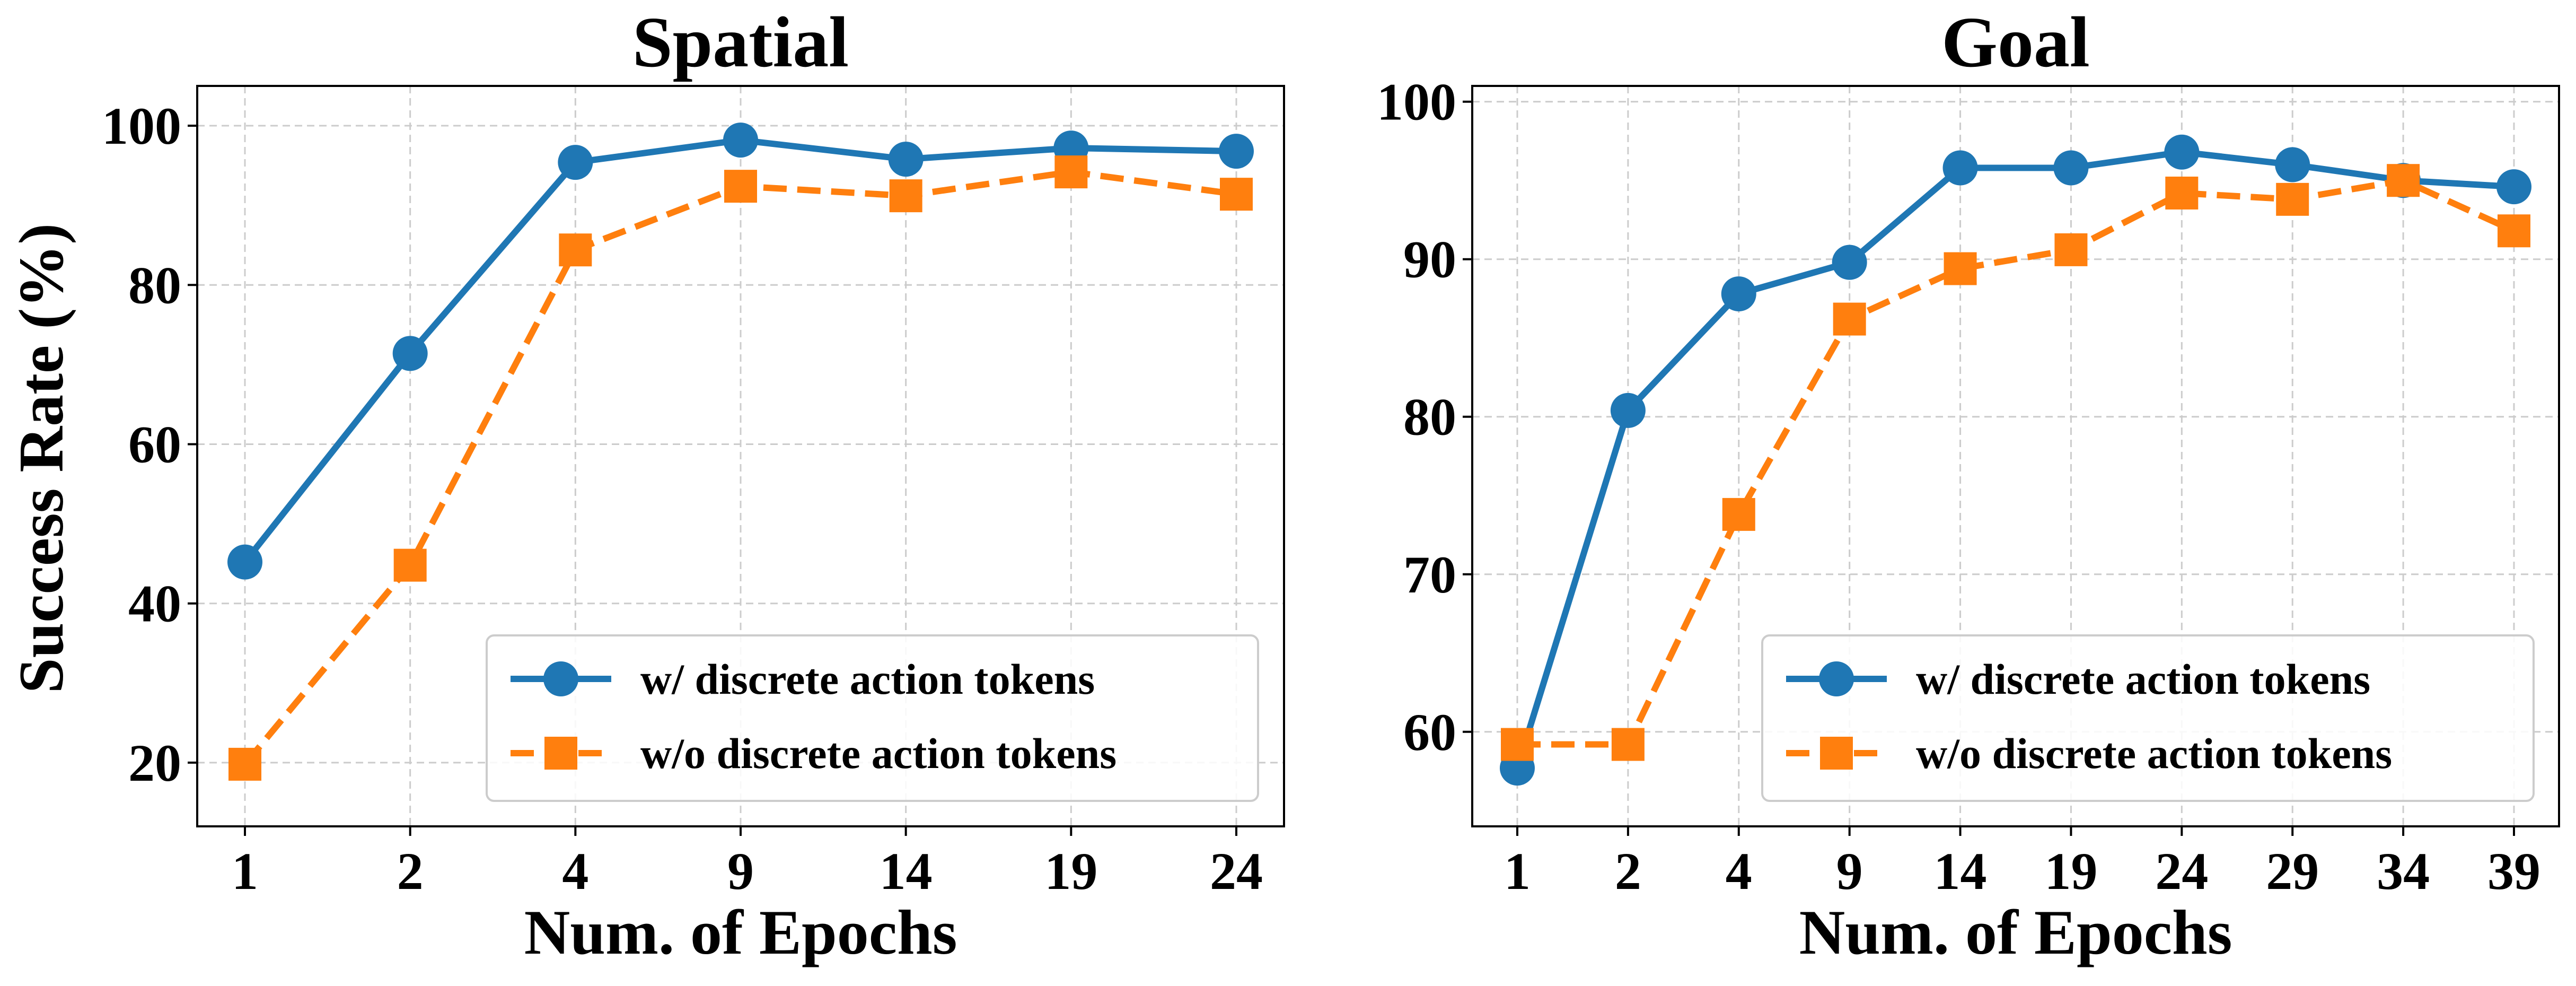 This screenshot has height=986, width=2576. Describe the element at coordinates (154, 763) in the screenshot. I see `y-tick-label: 20` at that location.